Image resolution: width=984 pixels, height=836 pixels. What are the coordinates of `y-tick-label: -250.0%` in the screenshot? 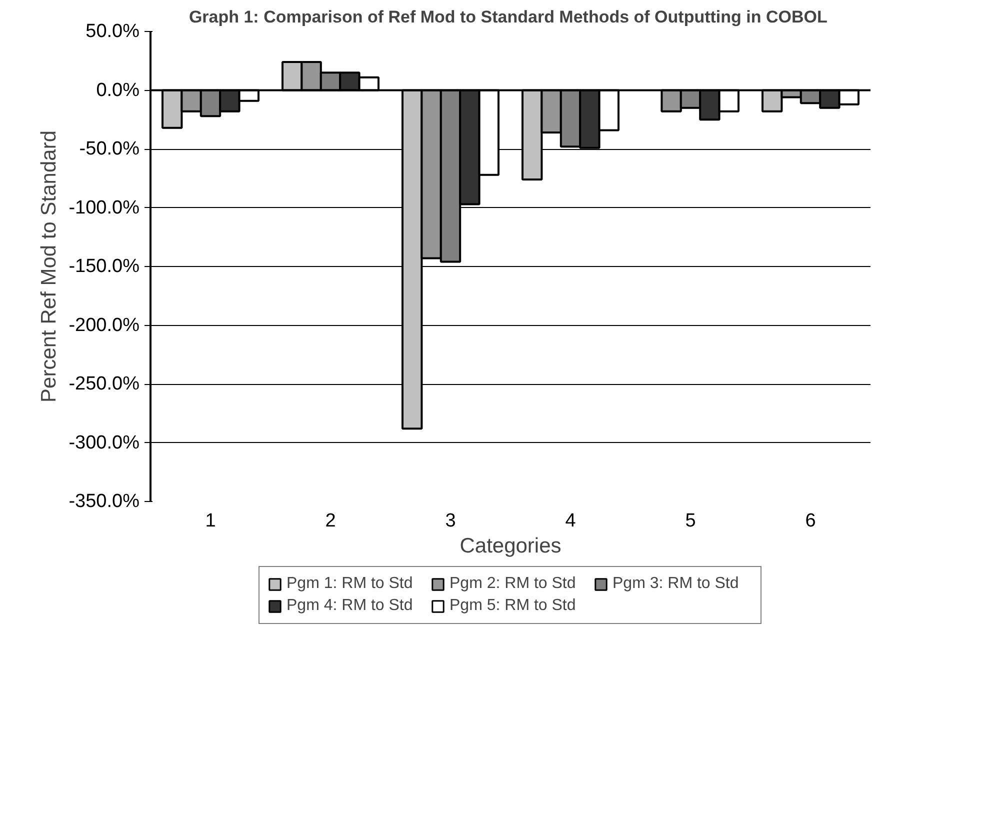 It's located at (104, 384).